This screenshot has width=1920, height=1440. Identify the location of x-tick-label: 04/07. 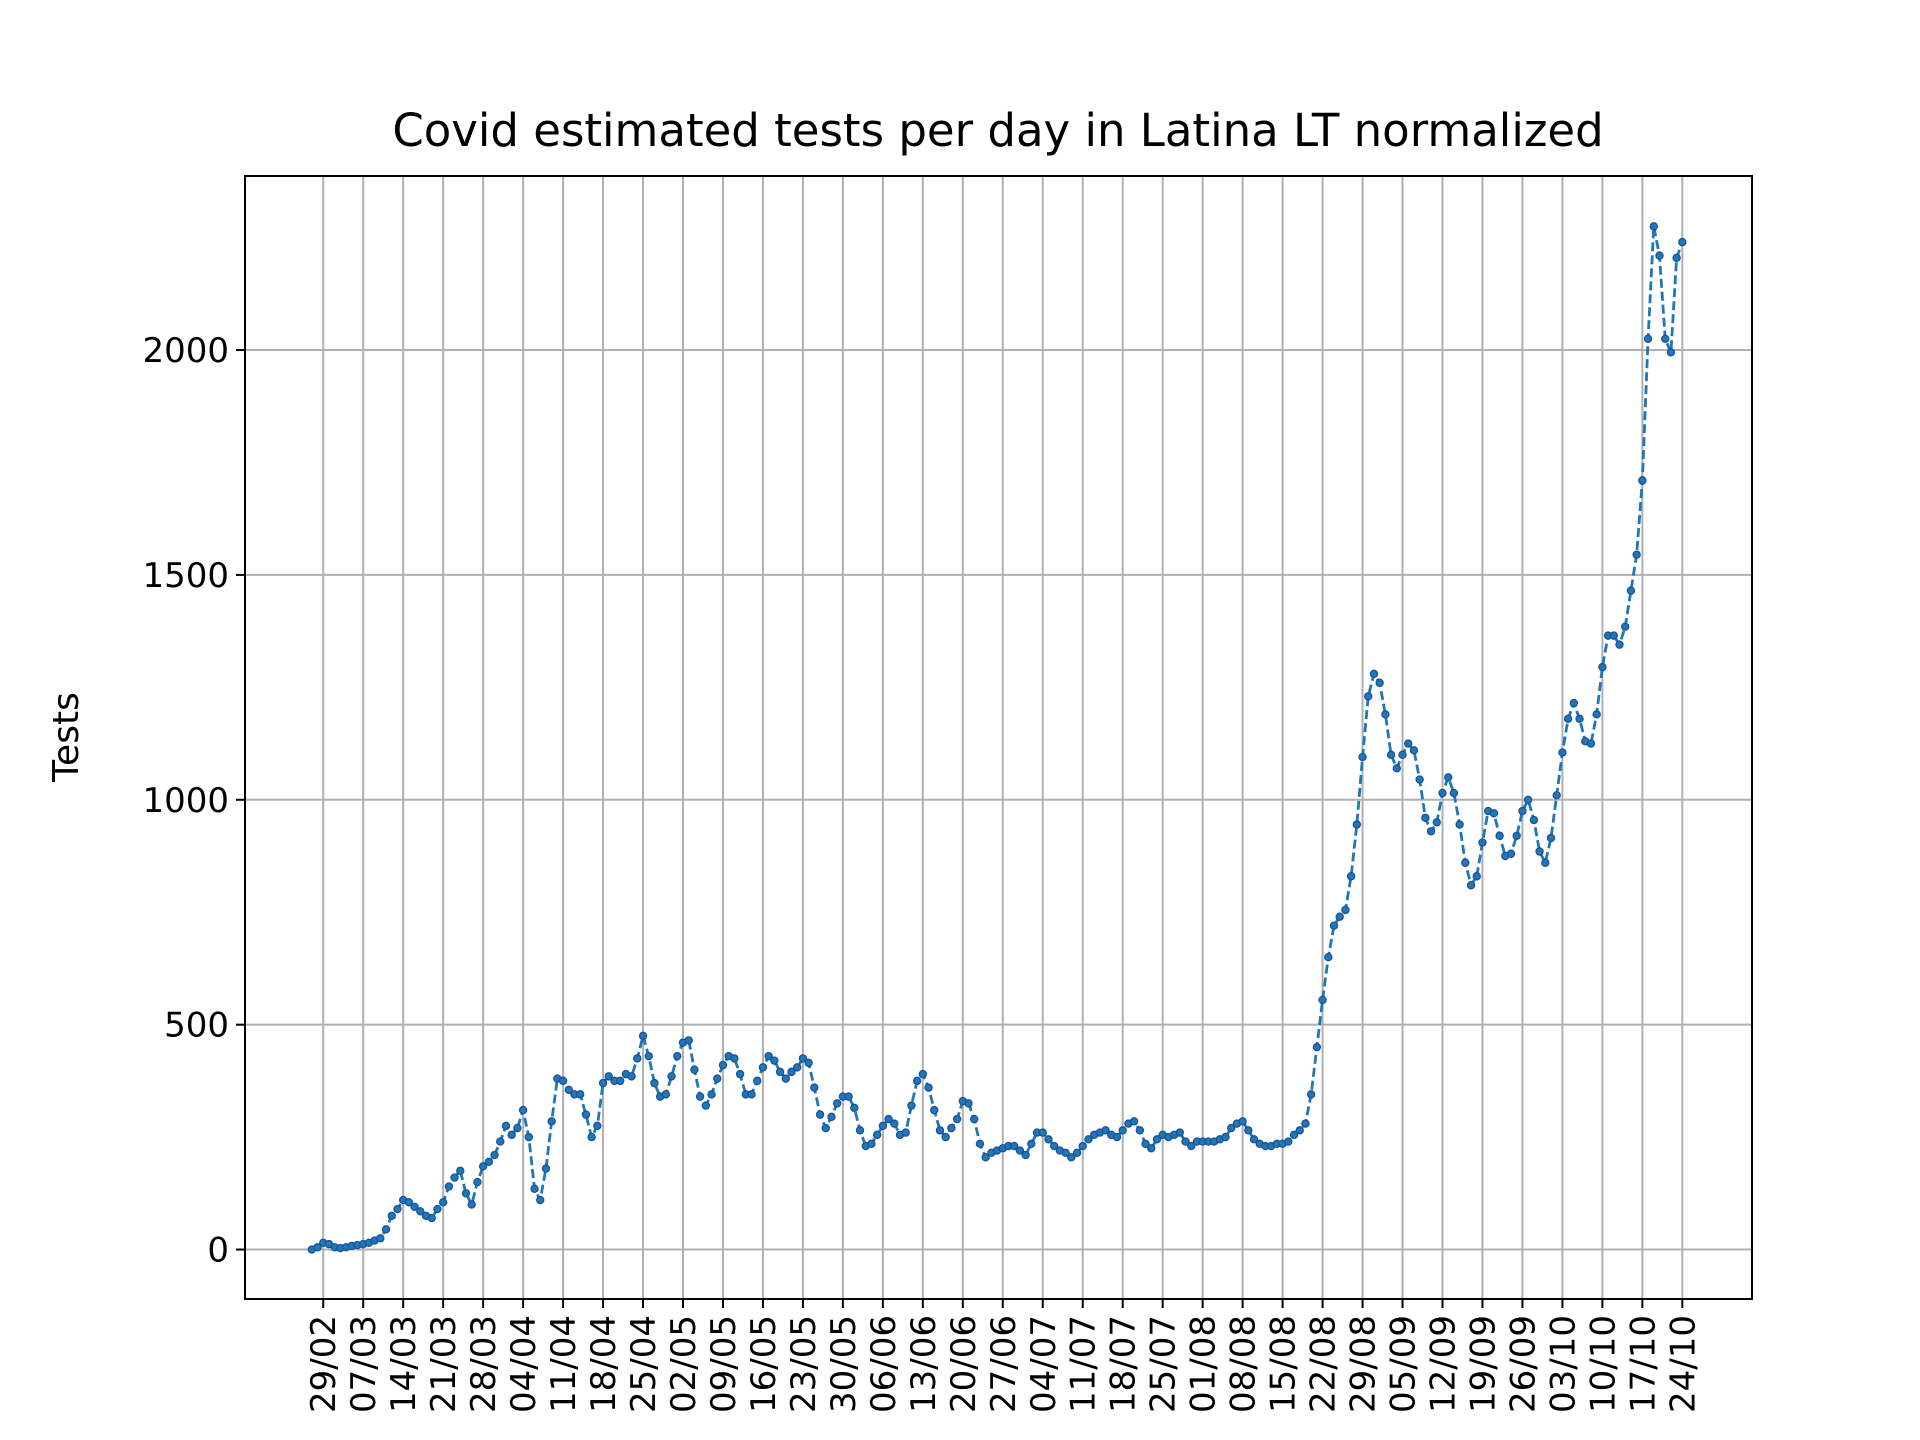
(1044, 1364).